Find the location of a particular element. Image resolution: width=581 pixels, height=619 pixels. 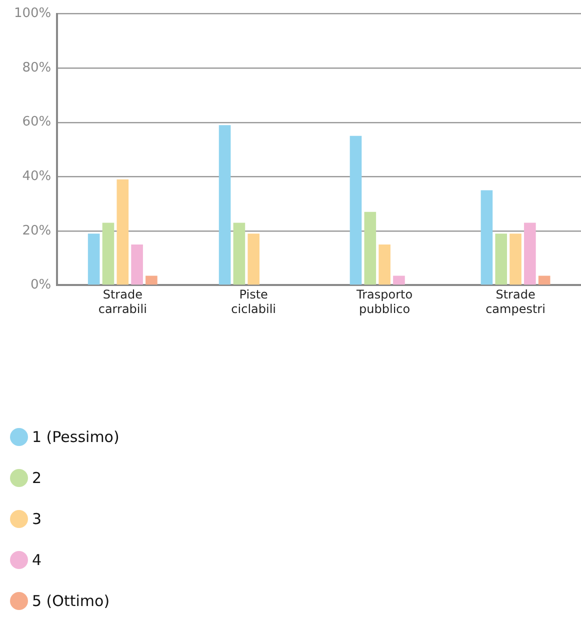

y-tick-label: 100% is located at coordinates (33, 14).